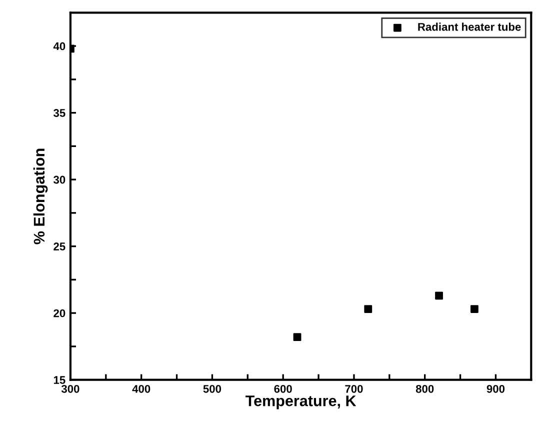 The width and height of the screenshot is (542, 422). What do you see at coordinates (469, 26) in the screenshot?
I see `legend-label: Radiant heater tube` at bounding box center [469, 26].